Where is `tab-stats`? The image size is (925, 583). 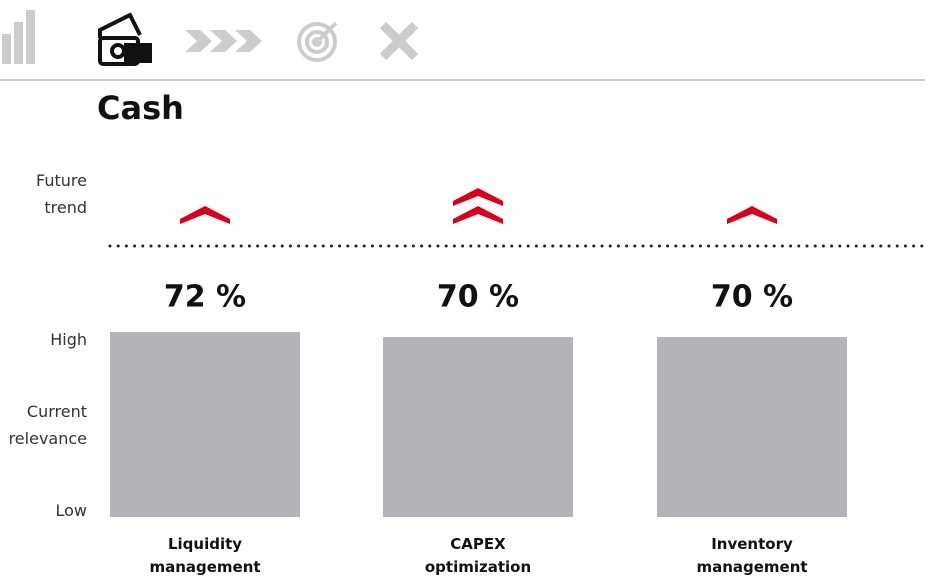
tab-stats is located at coordinates (18, 37).